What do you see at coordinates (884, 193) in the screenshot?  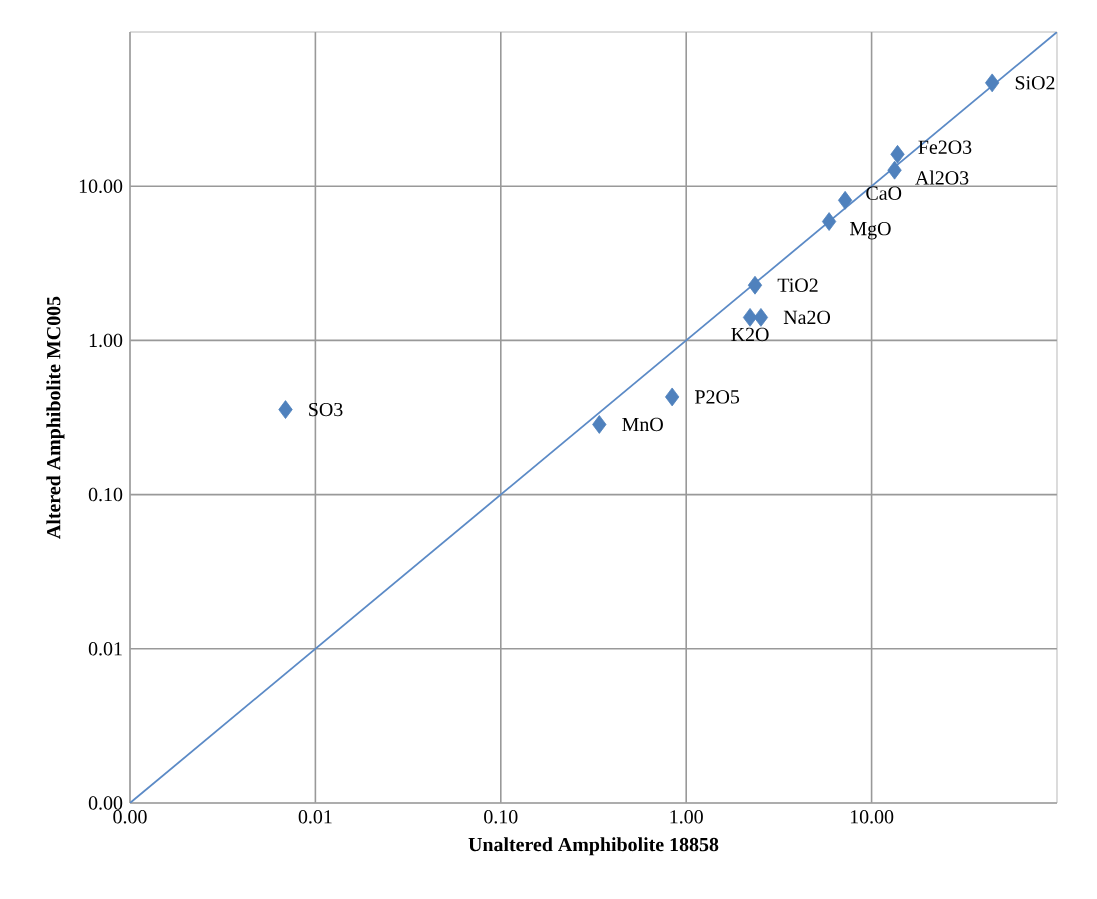 I see `annotation: CaO` at bounding box center [884, 193].